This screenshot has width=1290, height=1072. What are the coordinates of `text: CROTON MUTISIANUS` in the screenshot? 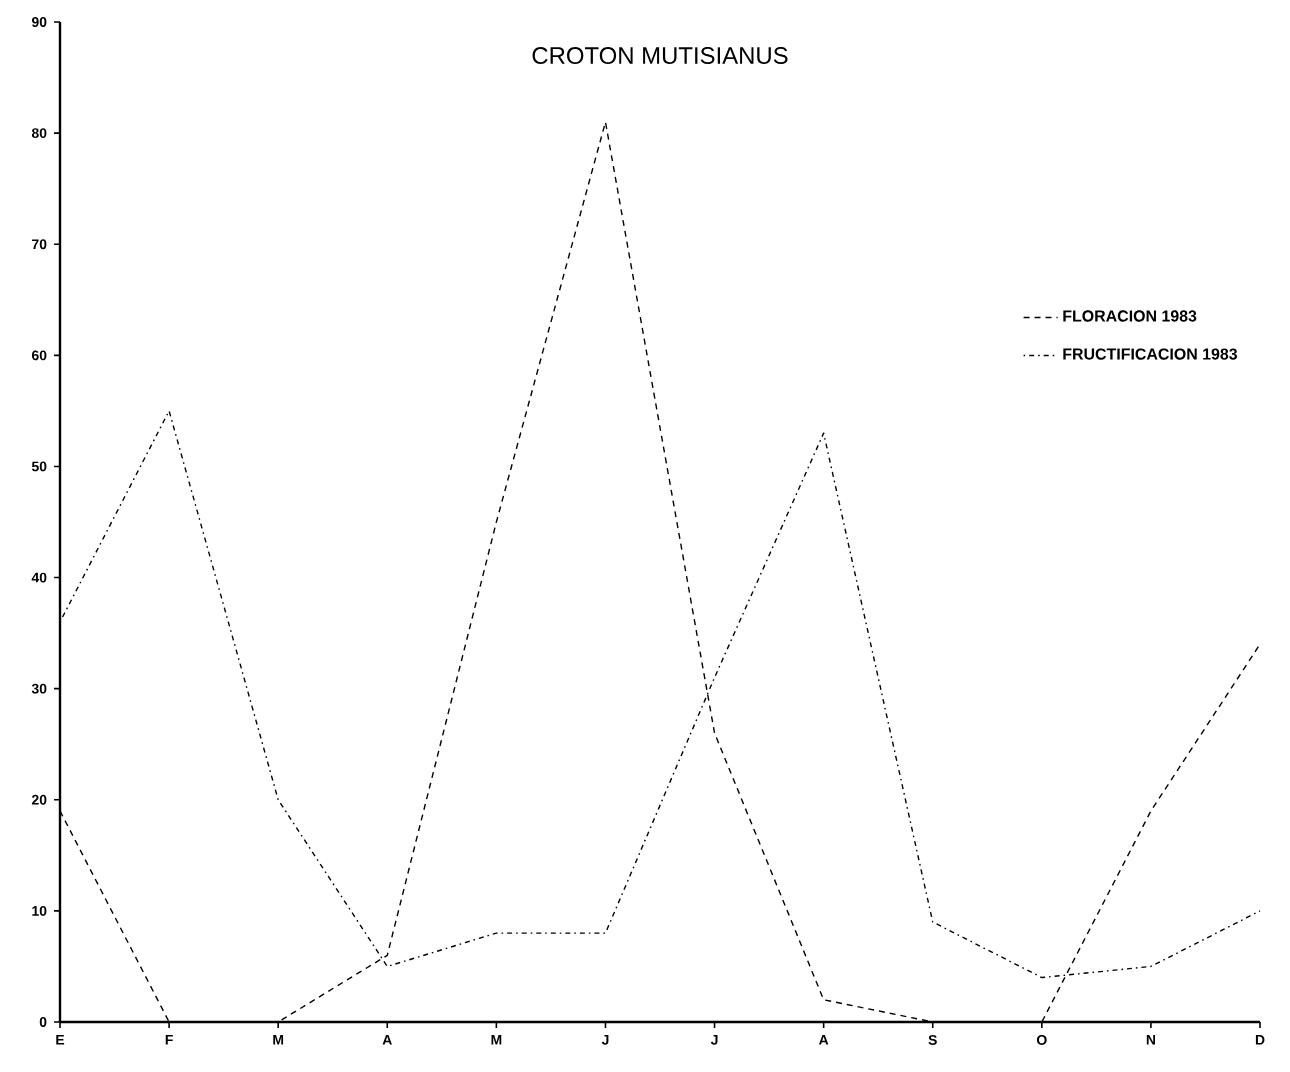 It's located at (660, 55).